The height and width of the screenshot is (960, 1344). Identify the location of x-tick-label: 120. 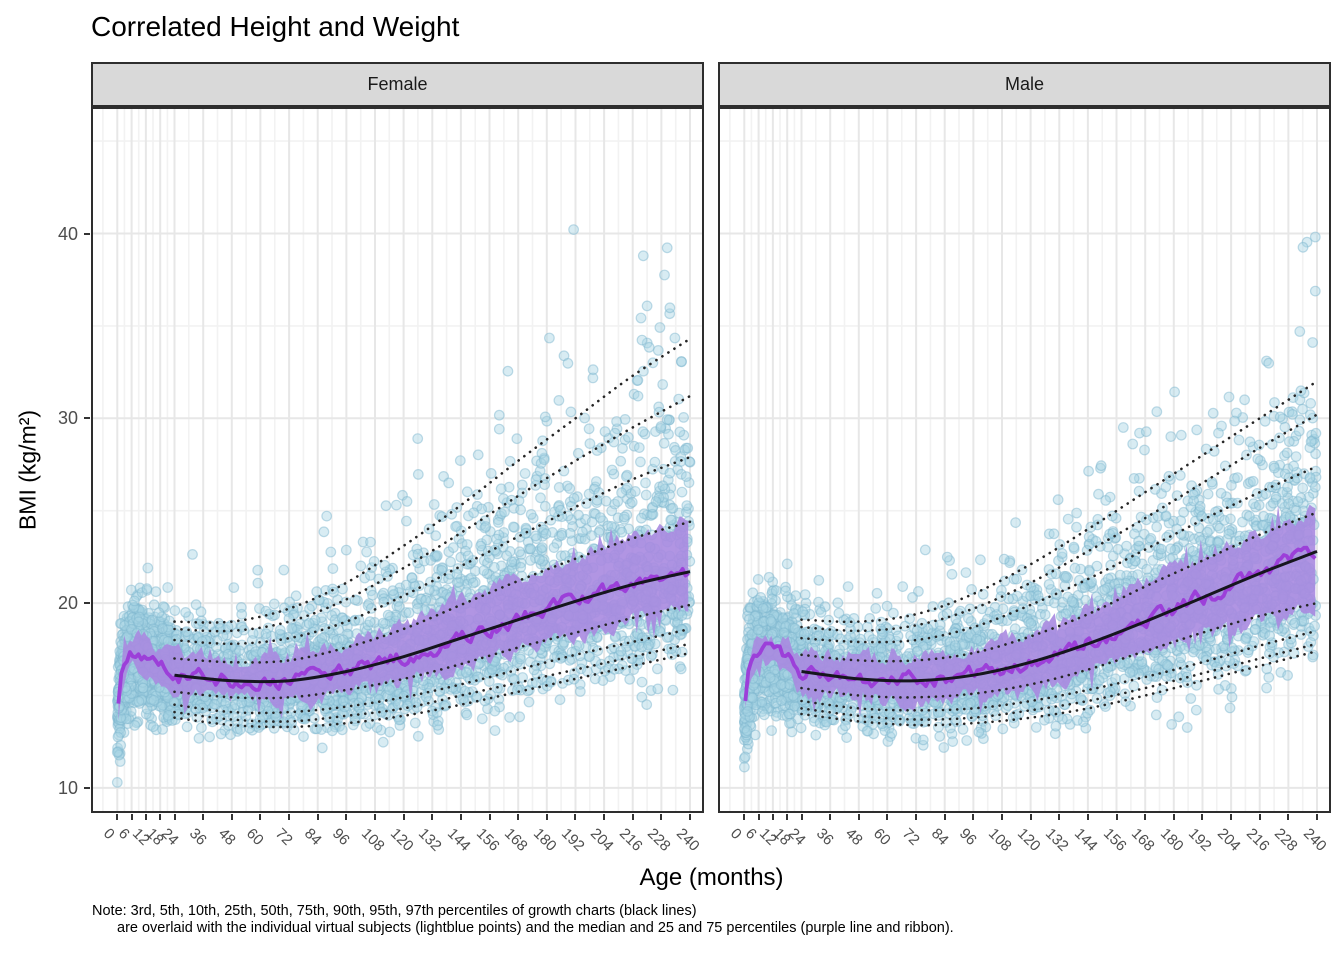
(1028, 840).